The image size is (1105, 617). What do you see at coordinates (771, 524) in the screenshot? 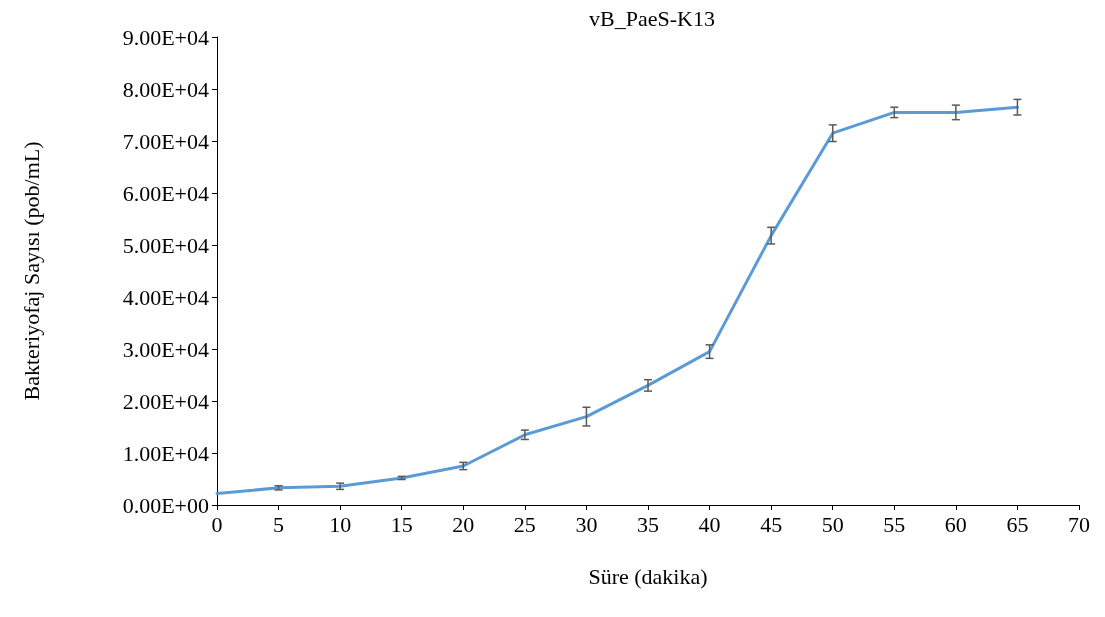
I see `x-tick-label: 45` at bounding box center [771, 524].